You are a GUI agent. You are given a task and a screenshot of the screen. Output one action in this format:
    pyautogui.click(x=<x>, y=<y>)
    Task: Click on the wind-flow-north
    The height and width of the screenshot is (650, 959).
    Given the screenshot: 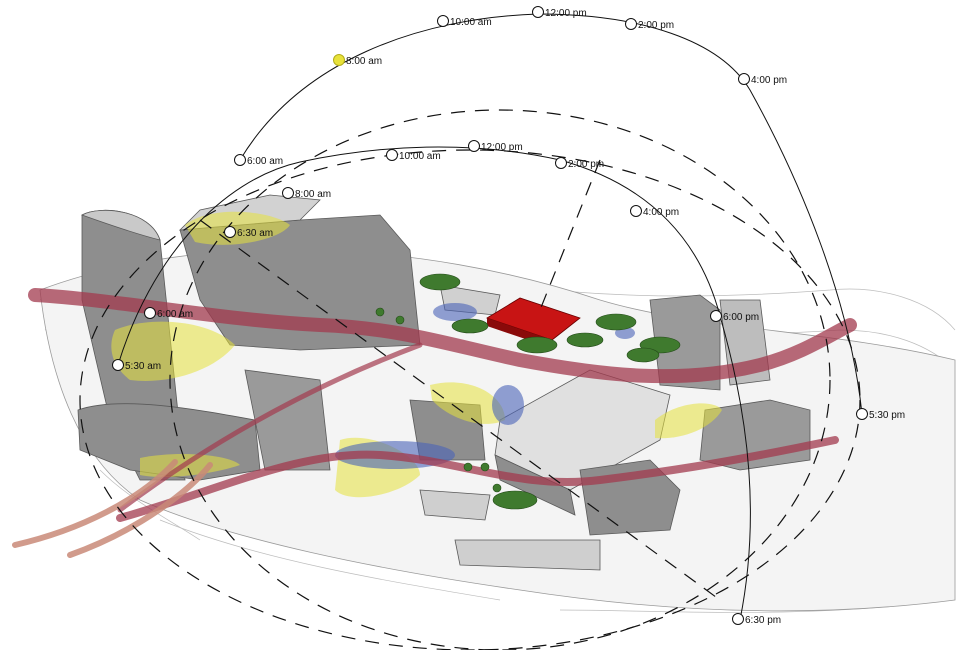 What is the action you would take?
    pyautogui.click(x=442, y=336)
    